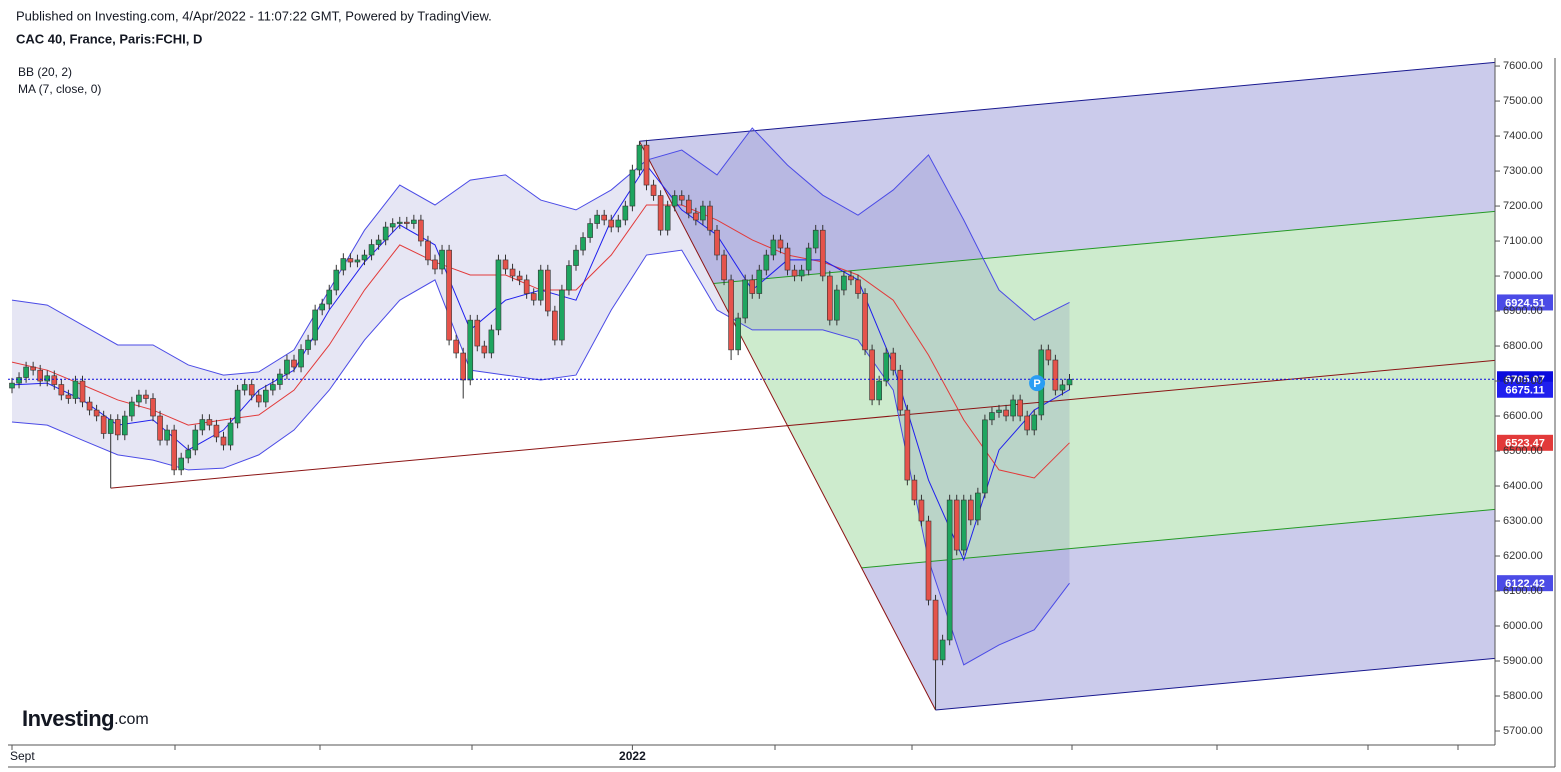 The image size is (1561, 772). What do you see at coordinates (1523, 626) in the screenshot?
I see `y-tick-label: 6000.00` at bounding box center [1523, 626].